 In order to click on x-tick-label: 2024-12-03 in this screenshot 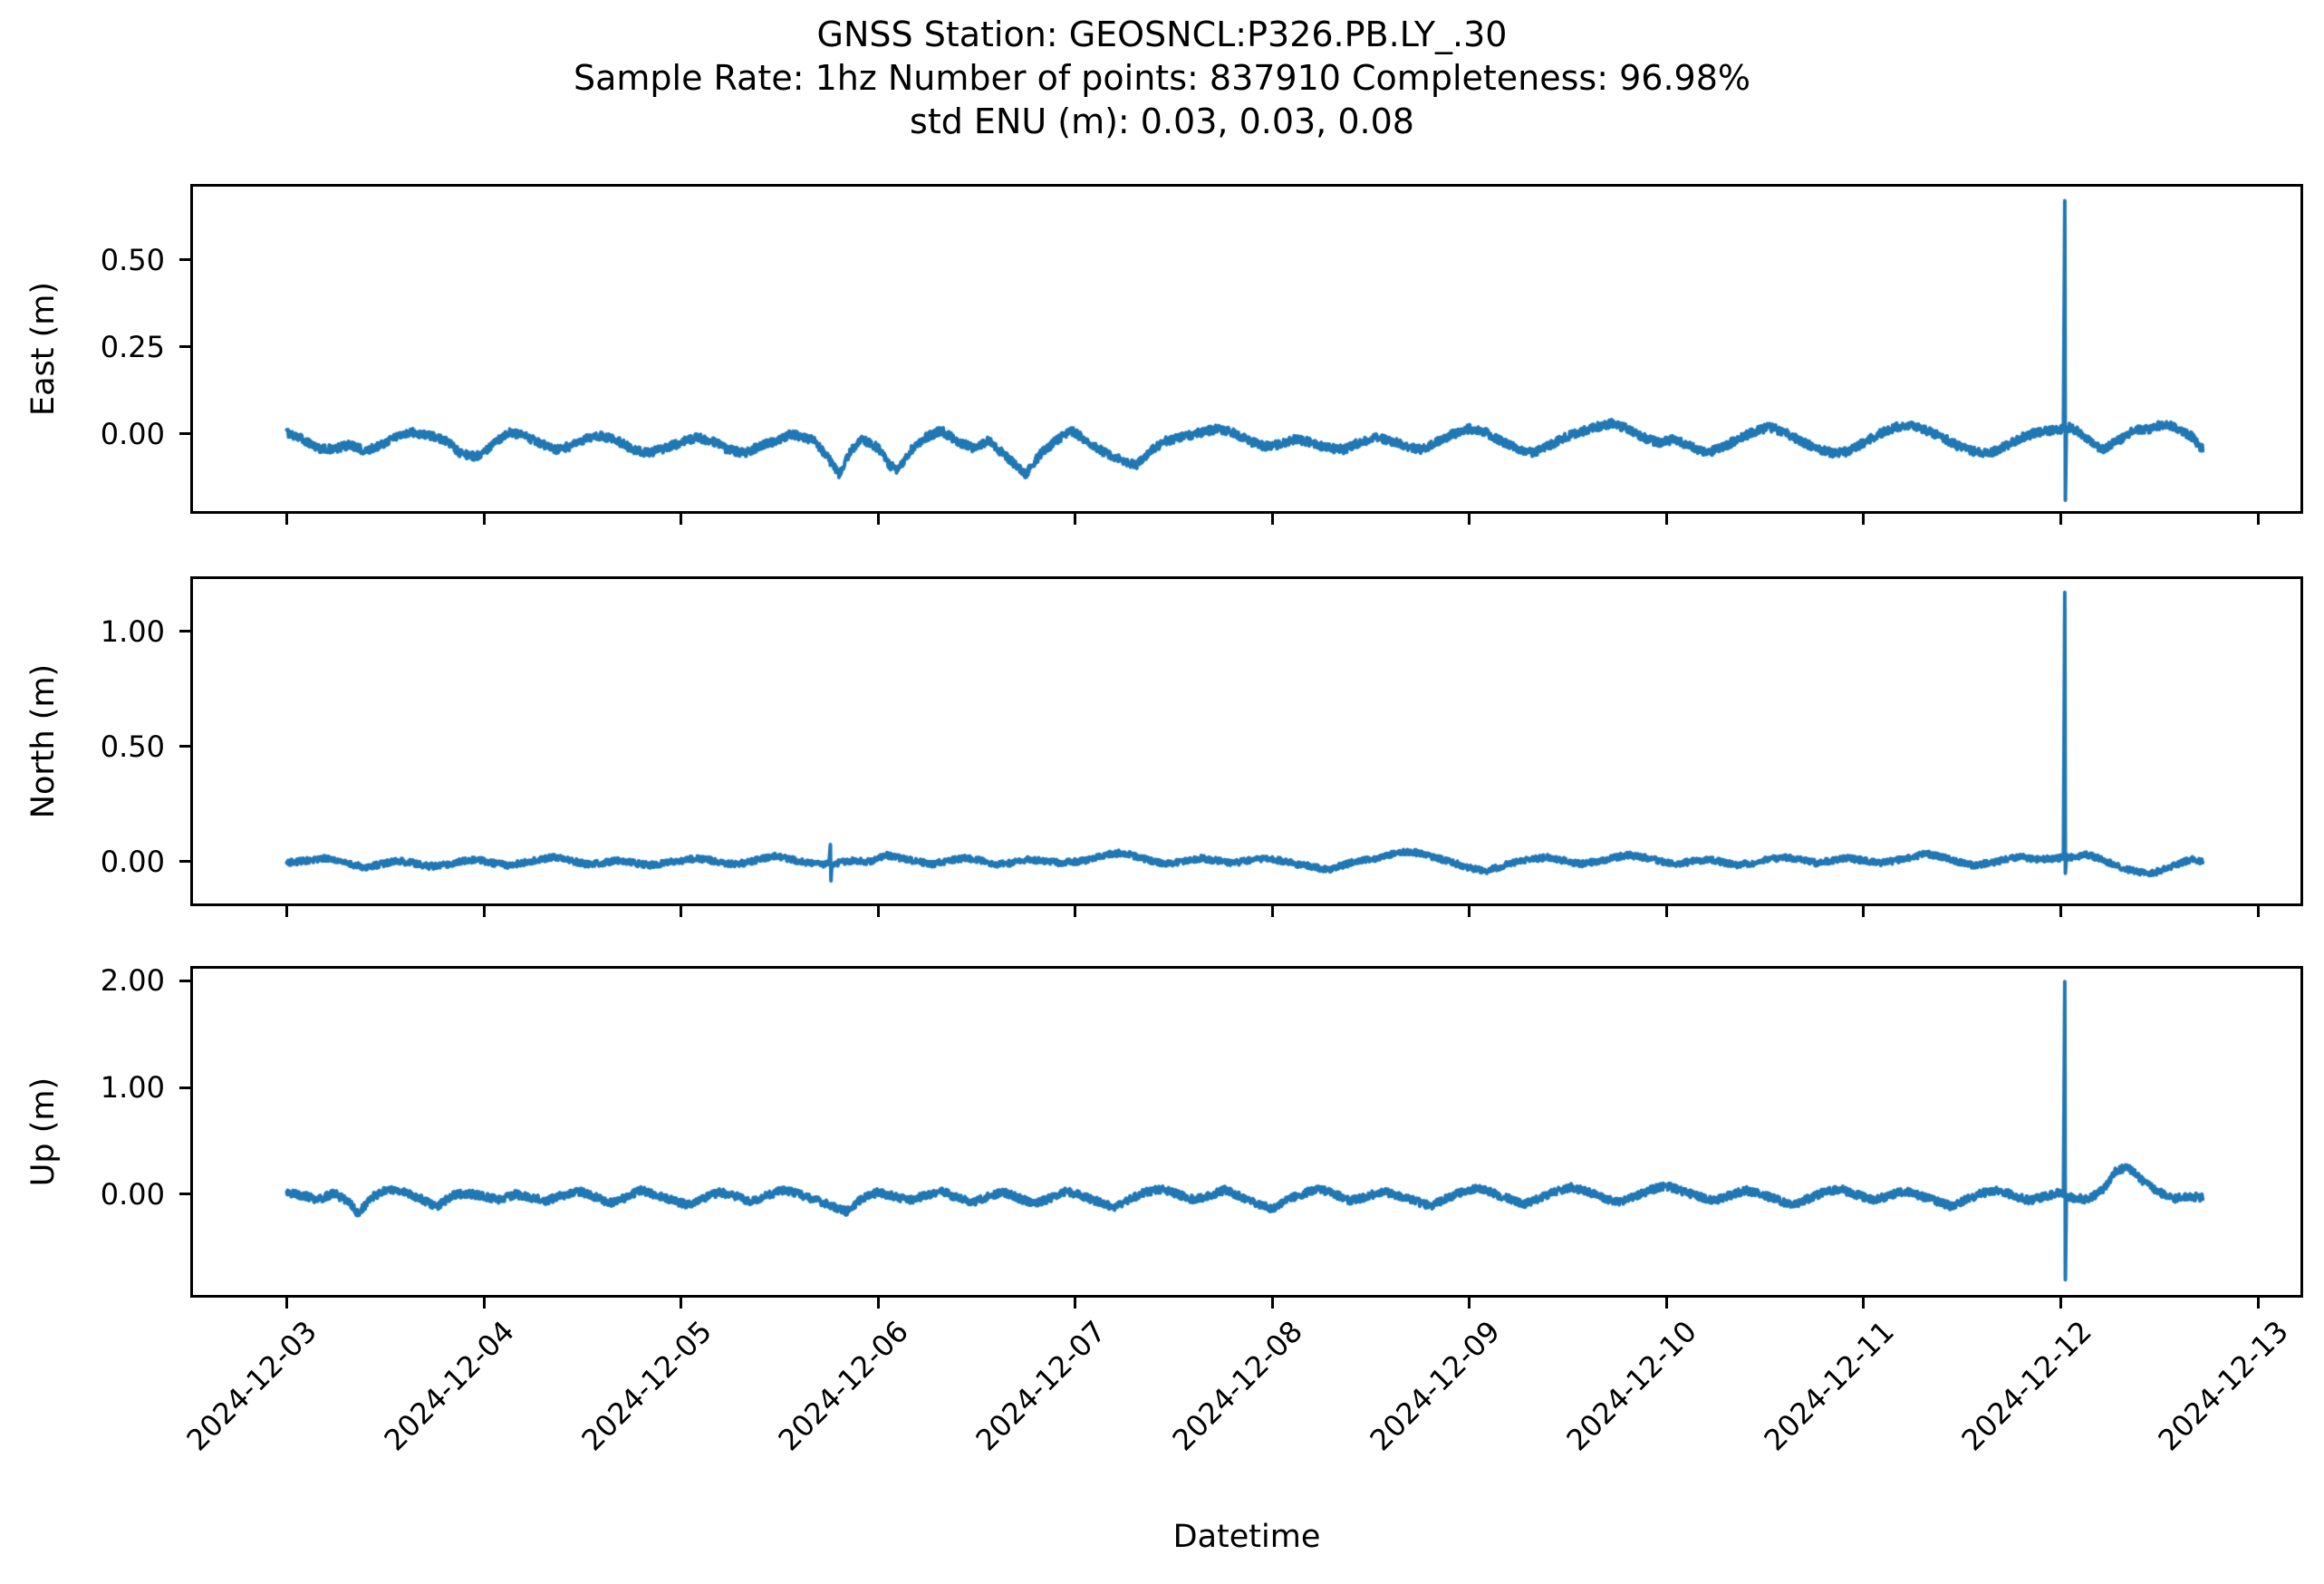, I will do `click(251, 1386)`.